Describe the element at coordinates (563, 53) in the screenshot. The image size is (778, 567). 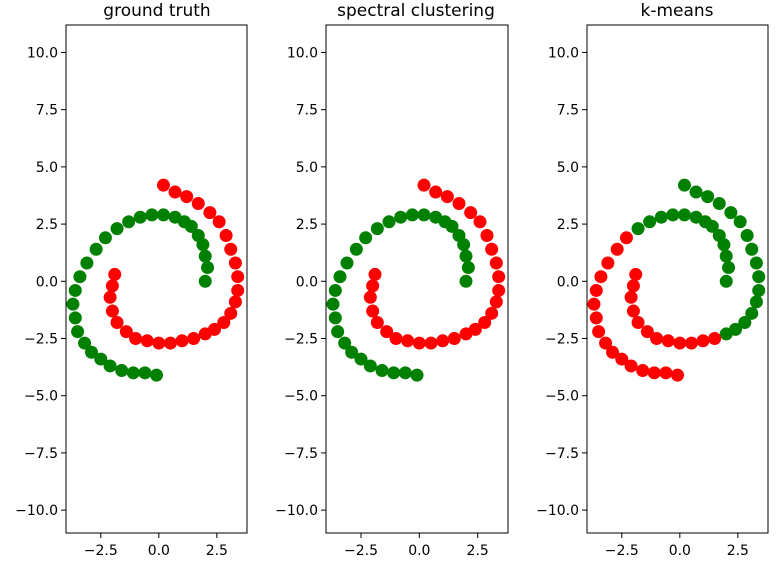
I see `y-tick-label: 10.0` at that location.